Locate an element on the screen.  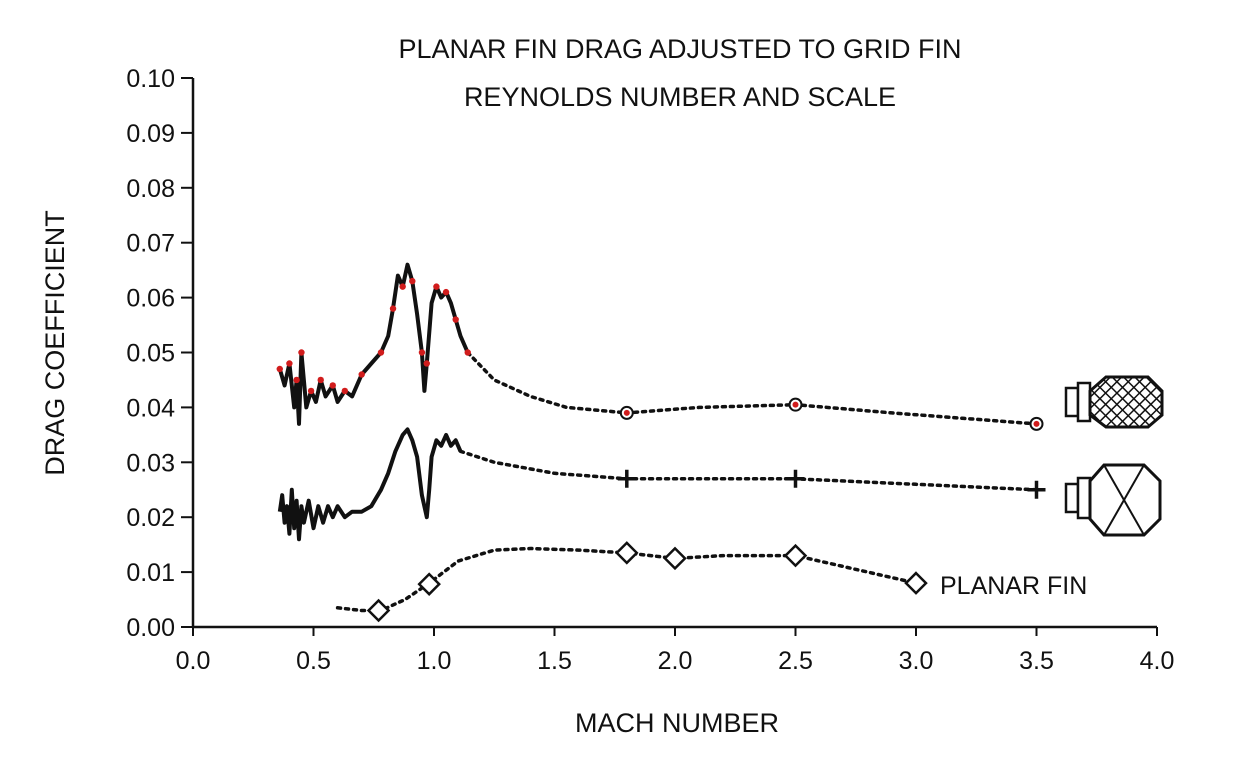
planar-fin-label: PLANAR FIN is located at coordinates (1013, 586).